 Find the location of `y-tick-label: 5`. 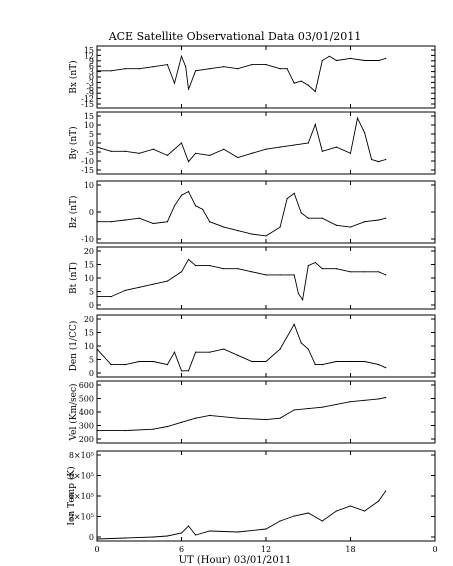

y-tick-label: 5 is located at coordinates (91, 134).